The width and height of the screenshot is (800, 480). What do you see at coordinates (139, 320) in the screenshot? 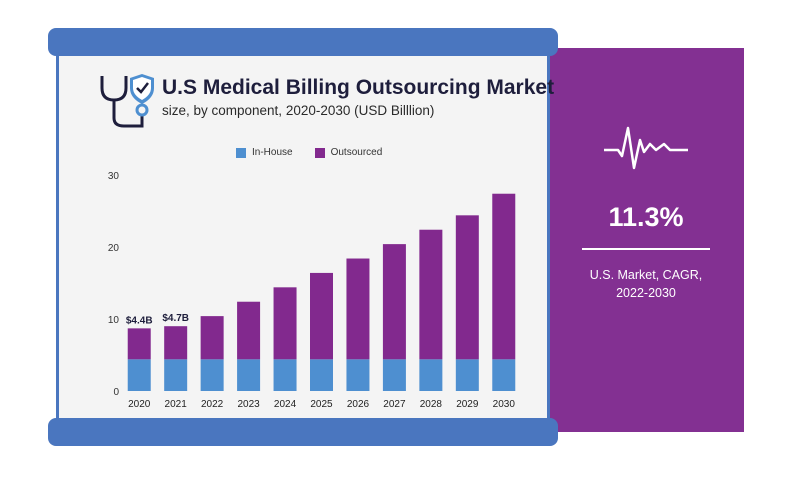
I see `data-label: $4.4B` at bounding box center [139, 320].